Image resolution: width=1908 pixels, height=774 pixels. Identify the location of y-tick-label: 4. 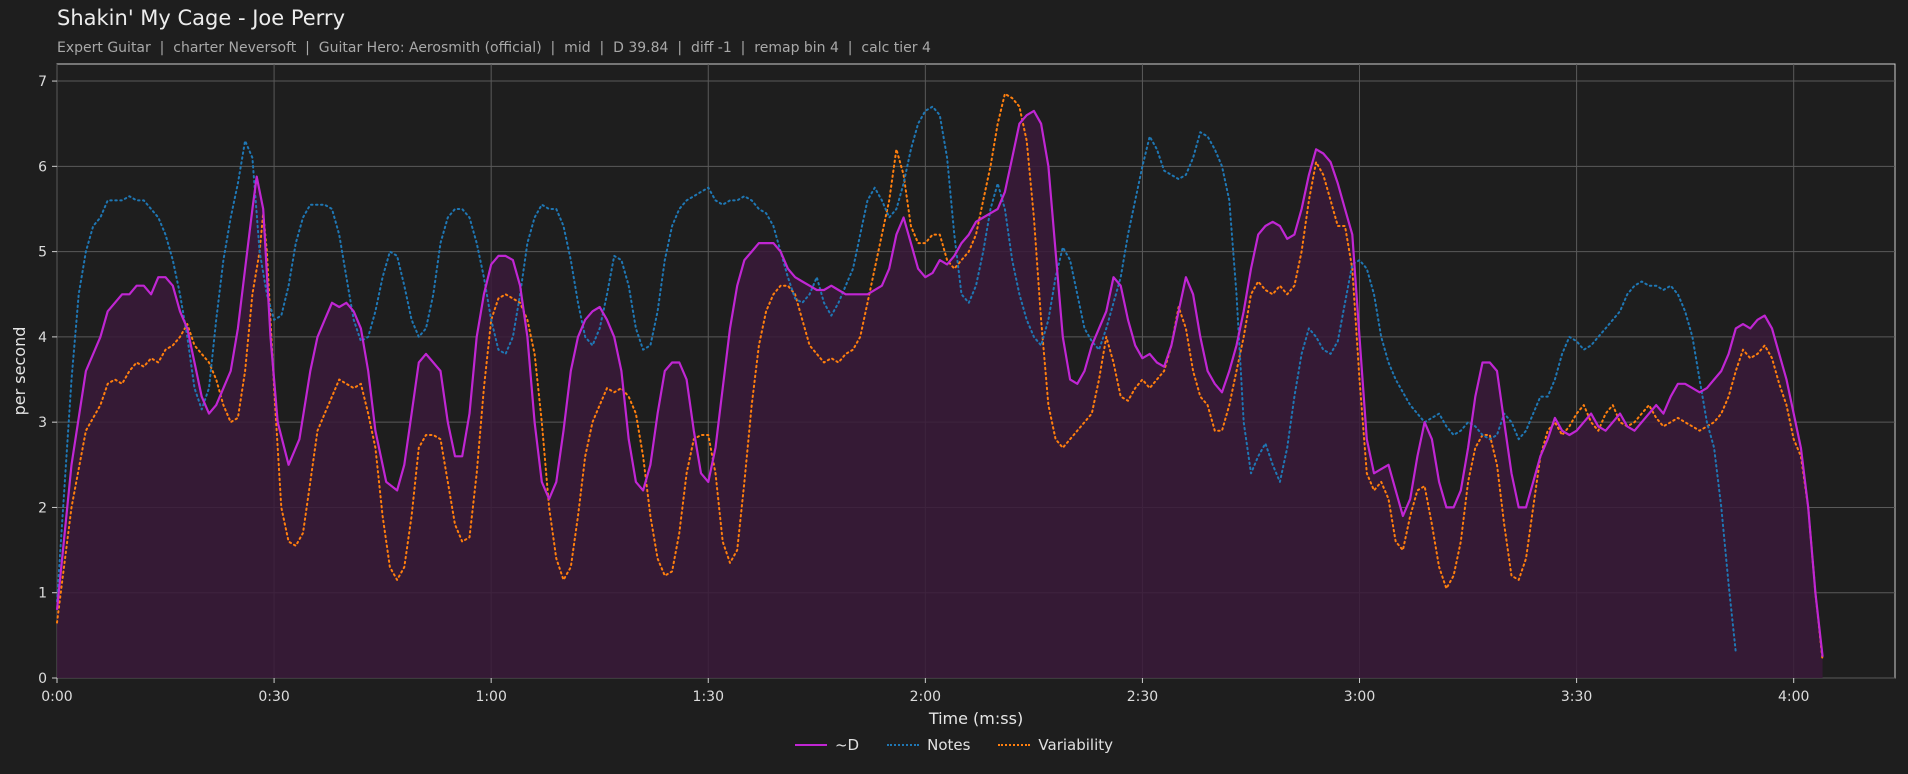
(42, 338).